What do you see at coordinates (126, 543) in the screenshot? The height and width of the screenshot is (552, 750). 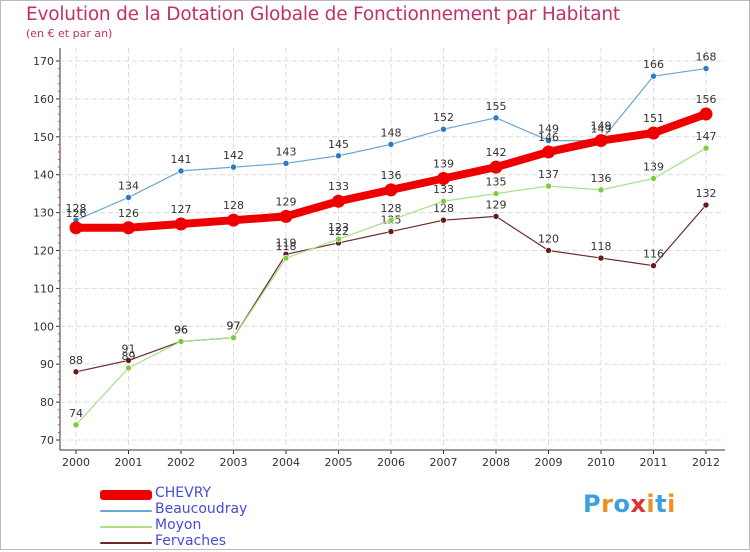 I see `legend-swatch-fervaches` at bounding box center [126, 543].